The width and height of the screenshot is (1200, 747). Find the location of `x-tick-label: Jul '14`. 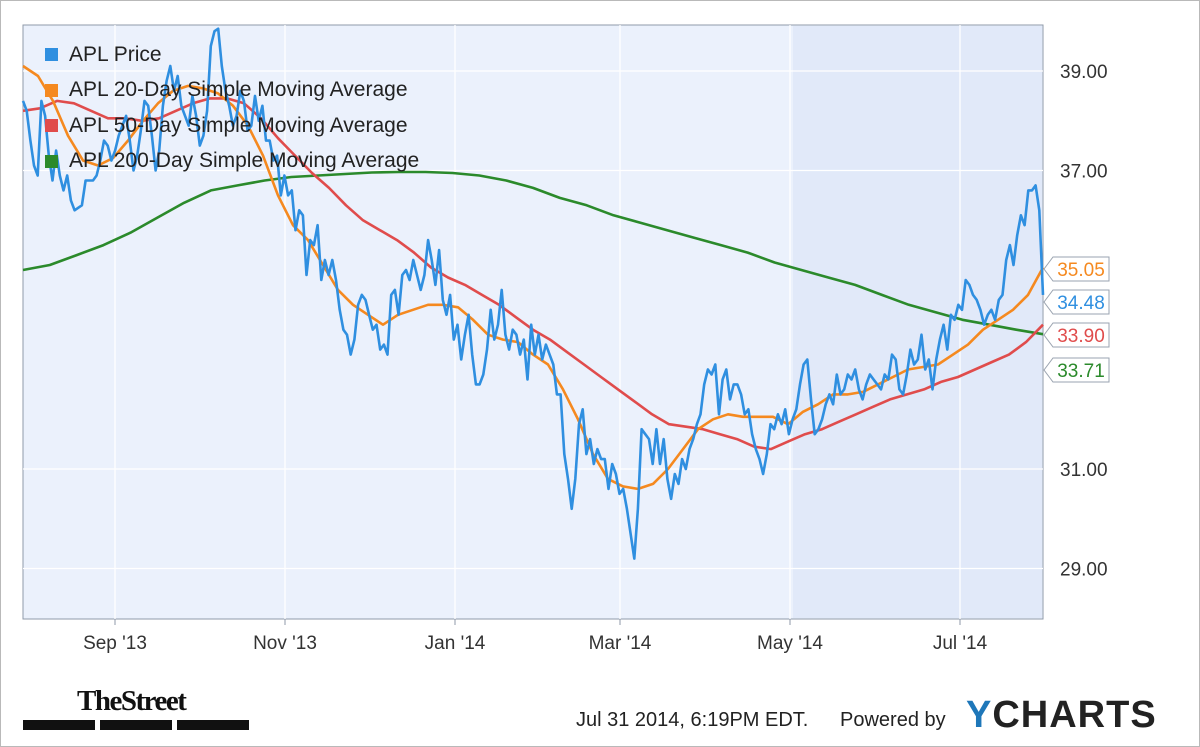

x-tick-label: Jul '14 is located at coordinates (960, 643).